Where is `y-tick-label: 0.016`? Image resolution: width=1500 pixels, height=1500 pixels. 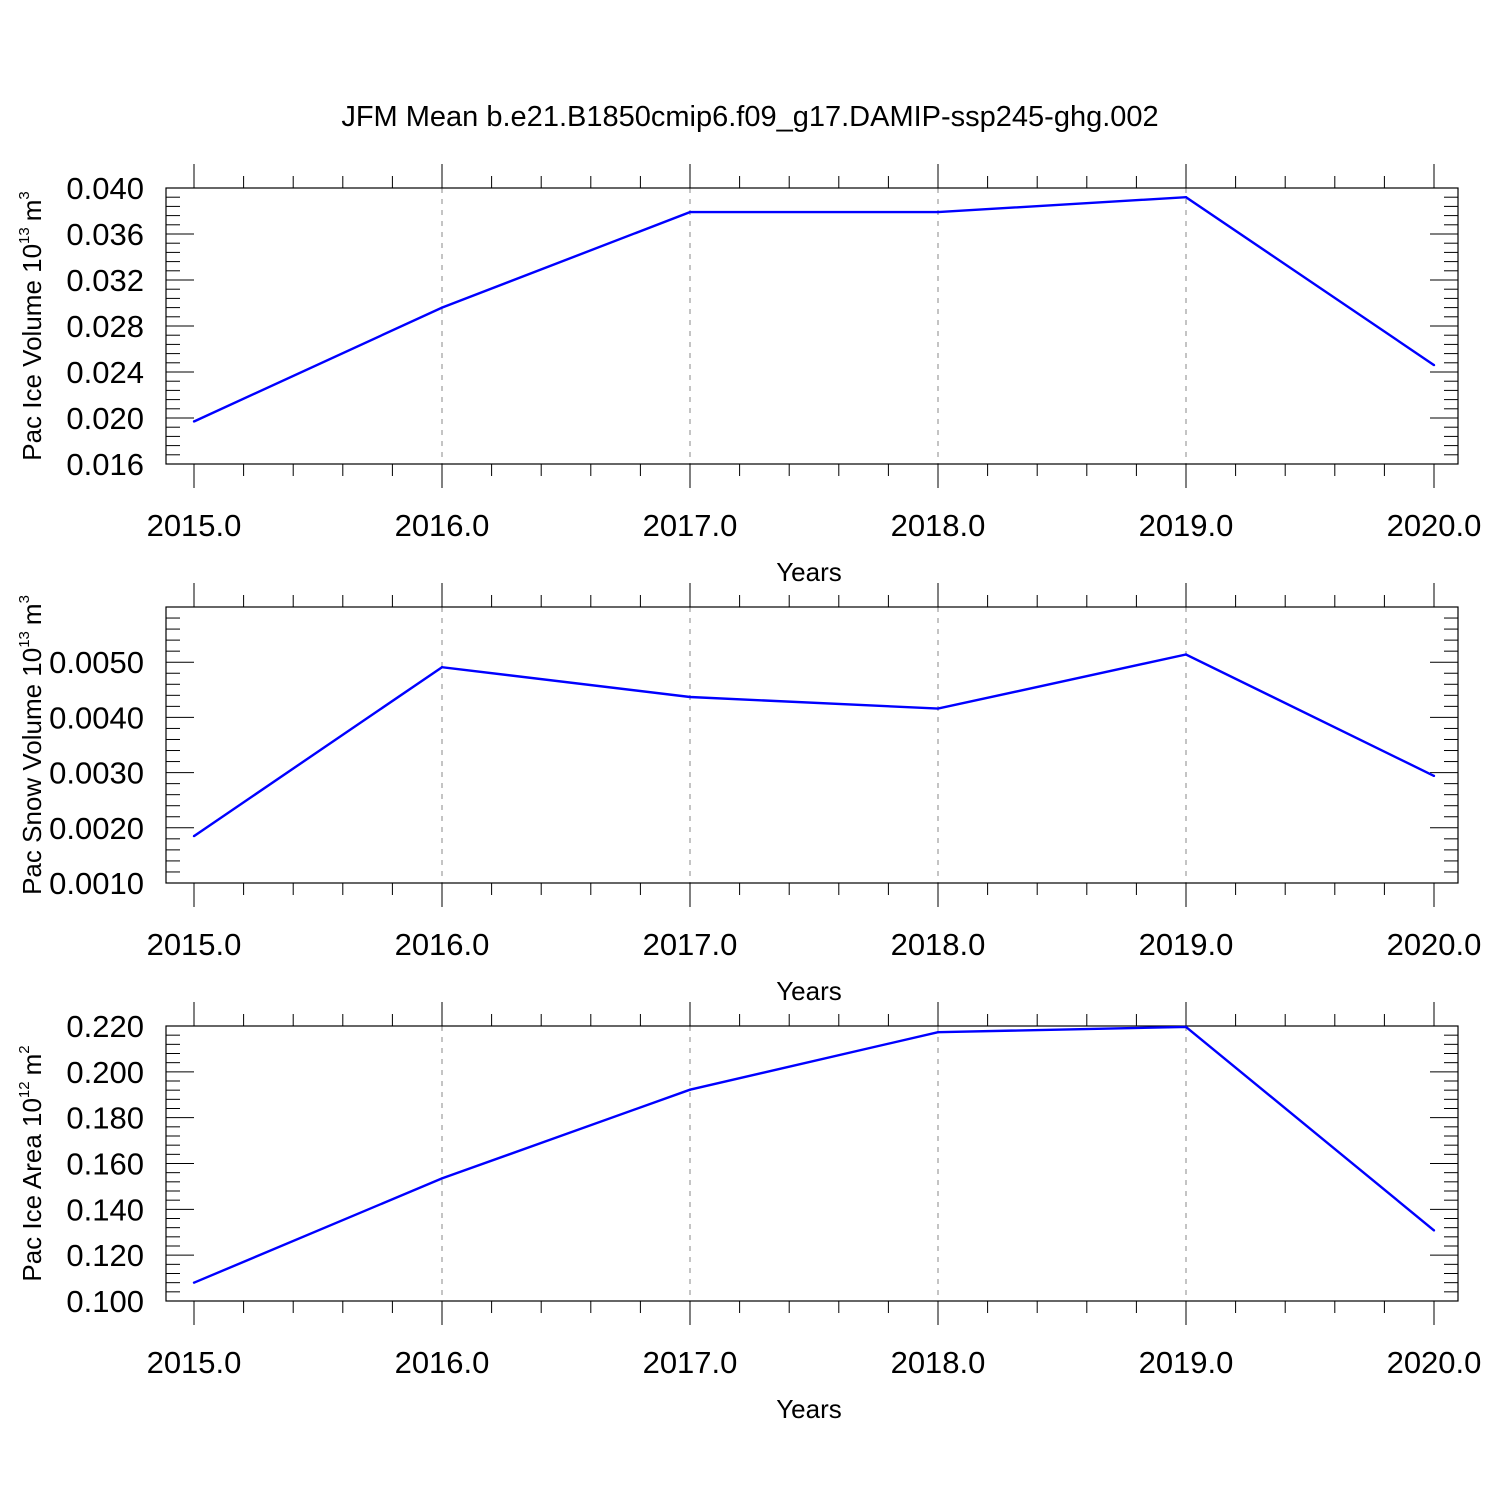
y-tick-label: 0.016 is located at coordinates (105, 464).